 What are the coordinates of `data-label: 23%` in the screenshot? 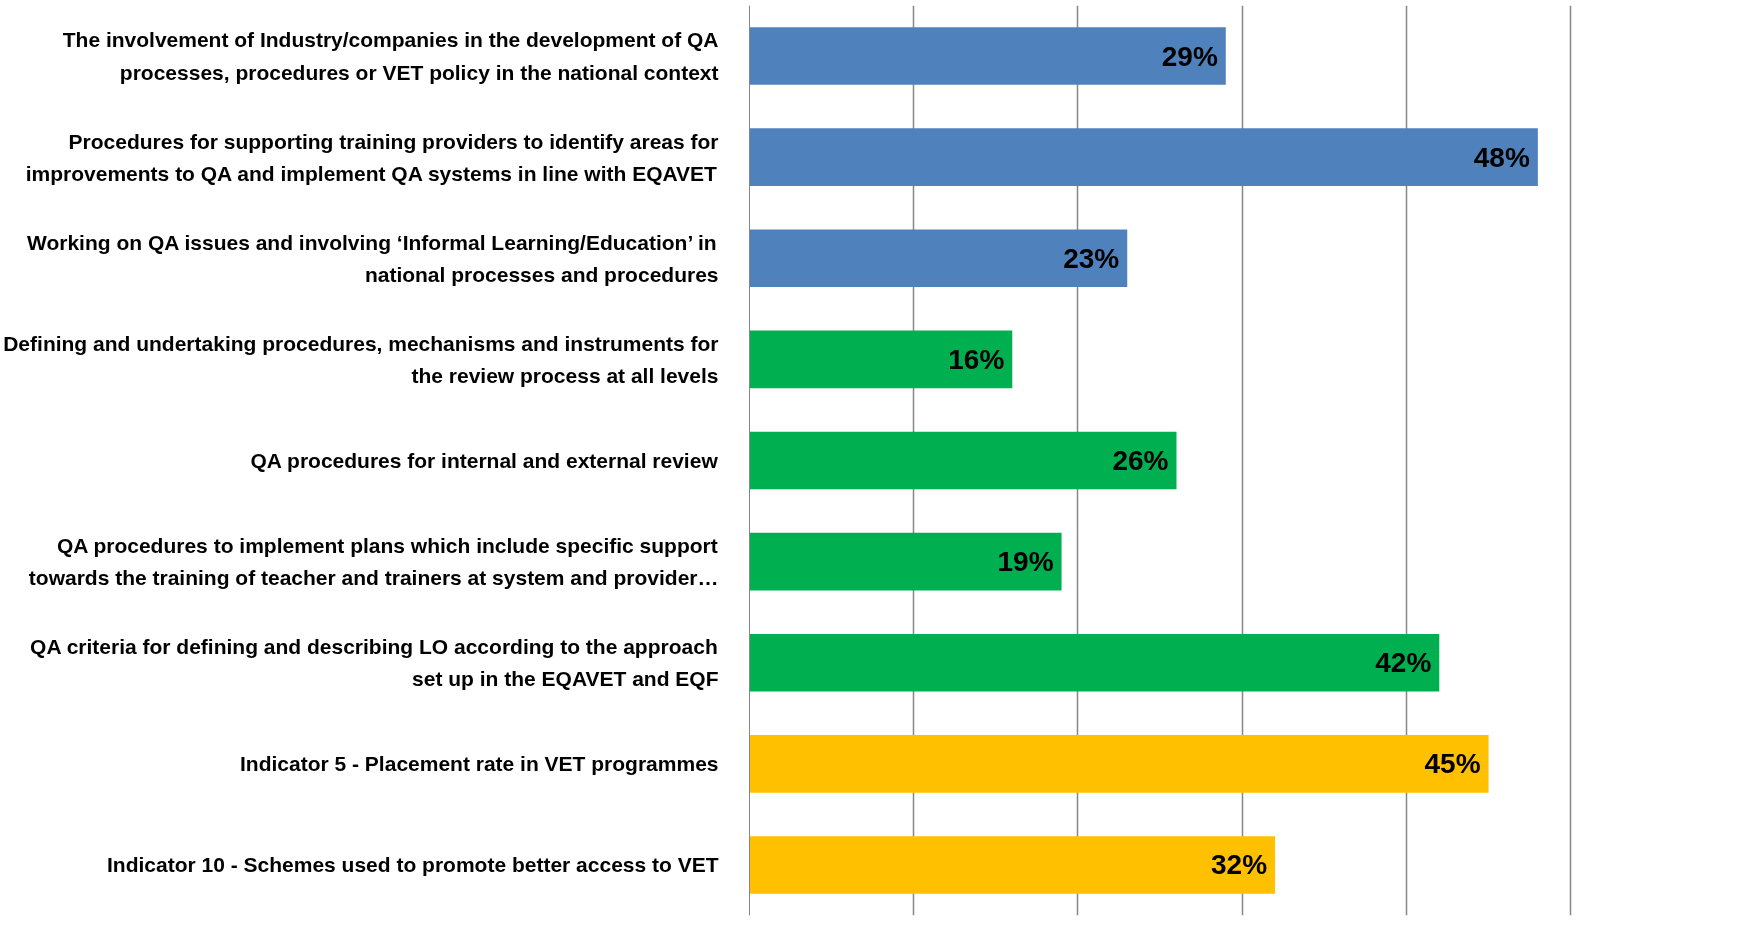 It's located at (1091, 258).